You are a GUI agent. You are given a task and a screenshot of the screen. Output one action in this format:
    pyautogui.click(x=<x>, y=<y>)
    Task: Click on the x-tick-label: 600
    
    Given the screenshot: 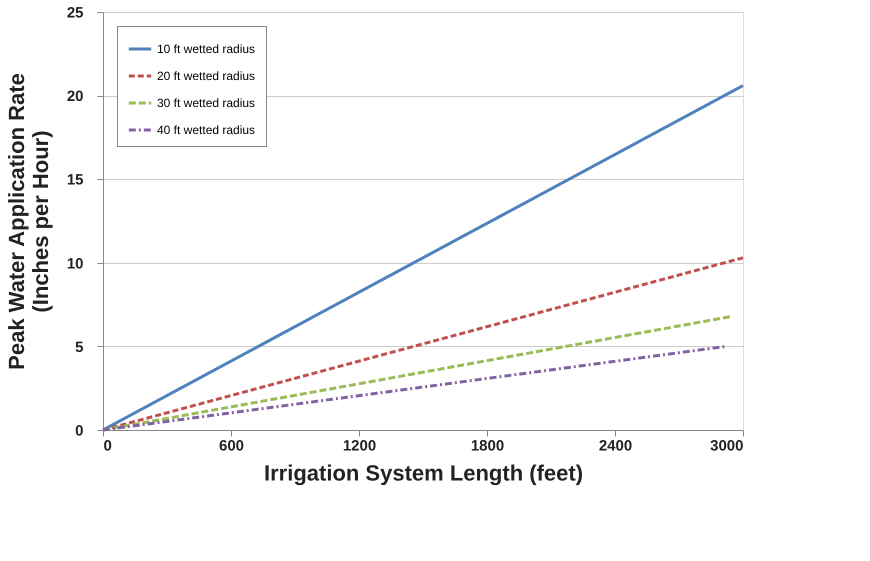 What is the action you would take?
    pyautogui.click(x=231, y=446)
    